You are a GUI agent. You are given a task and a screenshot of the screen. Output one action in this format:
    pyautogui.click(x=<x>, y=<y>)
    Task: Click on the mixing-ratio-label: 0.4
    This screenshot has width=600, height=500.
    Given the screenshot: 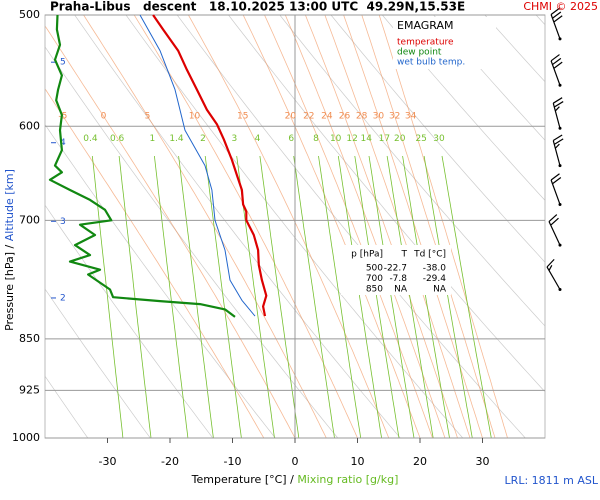 What is the action you would take?
    pyautogui.click(x=90, y=139)
    